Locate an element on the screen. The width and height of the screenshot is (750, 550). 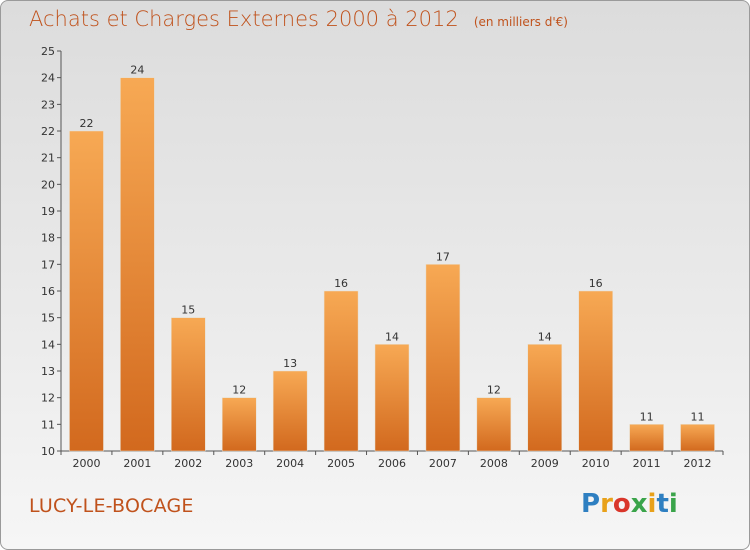
bar-2005 is located at coordinates (341, 371).